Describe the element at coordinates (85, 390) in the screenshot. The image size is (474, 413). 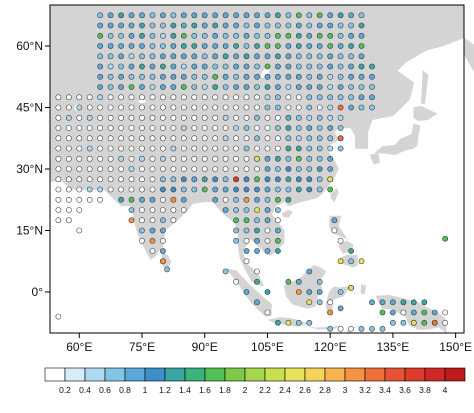
I see `colorbar-label: 0.4` at that location.